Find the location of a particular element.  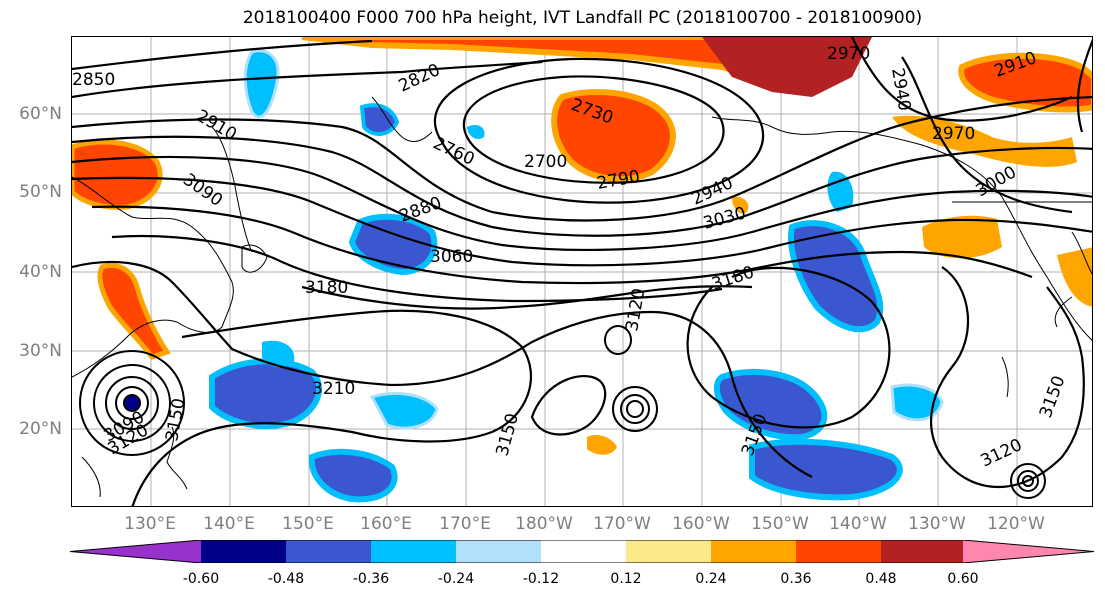

lat-label: 30°N is located at coordinates (40, 351).